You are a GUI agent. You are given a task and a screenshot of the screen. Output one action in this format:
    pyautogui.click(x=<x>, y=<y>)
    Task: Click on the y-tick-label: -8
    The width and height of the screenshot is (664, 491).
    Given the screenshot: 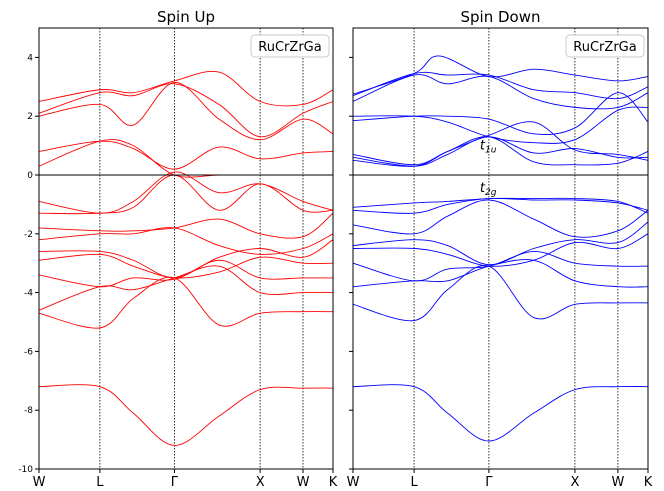 What is the action you would take?
    pyautogui.click(x=28, y=411)
    